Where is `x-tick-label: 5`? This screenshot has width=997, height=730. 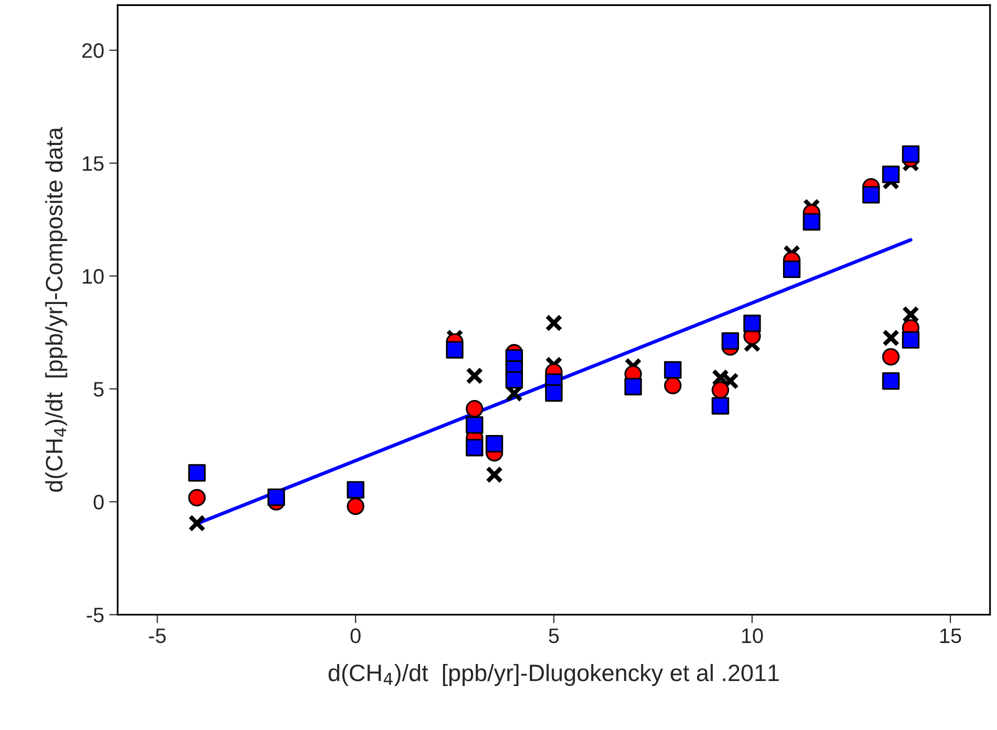 x-tick-label: 5 is located at coordinates (553, 636).